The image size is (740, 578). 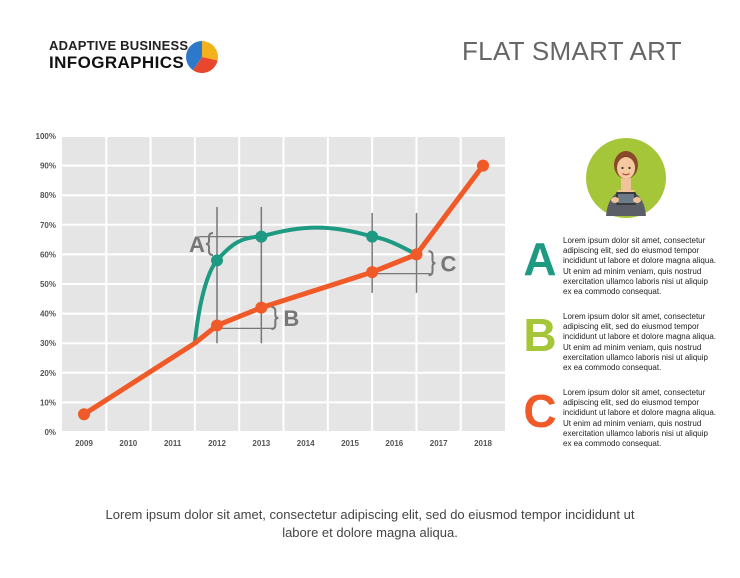 I want to click on y-tick-label: 100%, so click(x=46, y=136).